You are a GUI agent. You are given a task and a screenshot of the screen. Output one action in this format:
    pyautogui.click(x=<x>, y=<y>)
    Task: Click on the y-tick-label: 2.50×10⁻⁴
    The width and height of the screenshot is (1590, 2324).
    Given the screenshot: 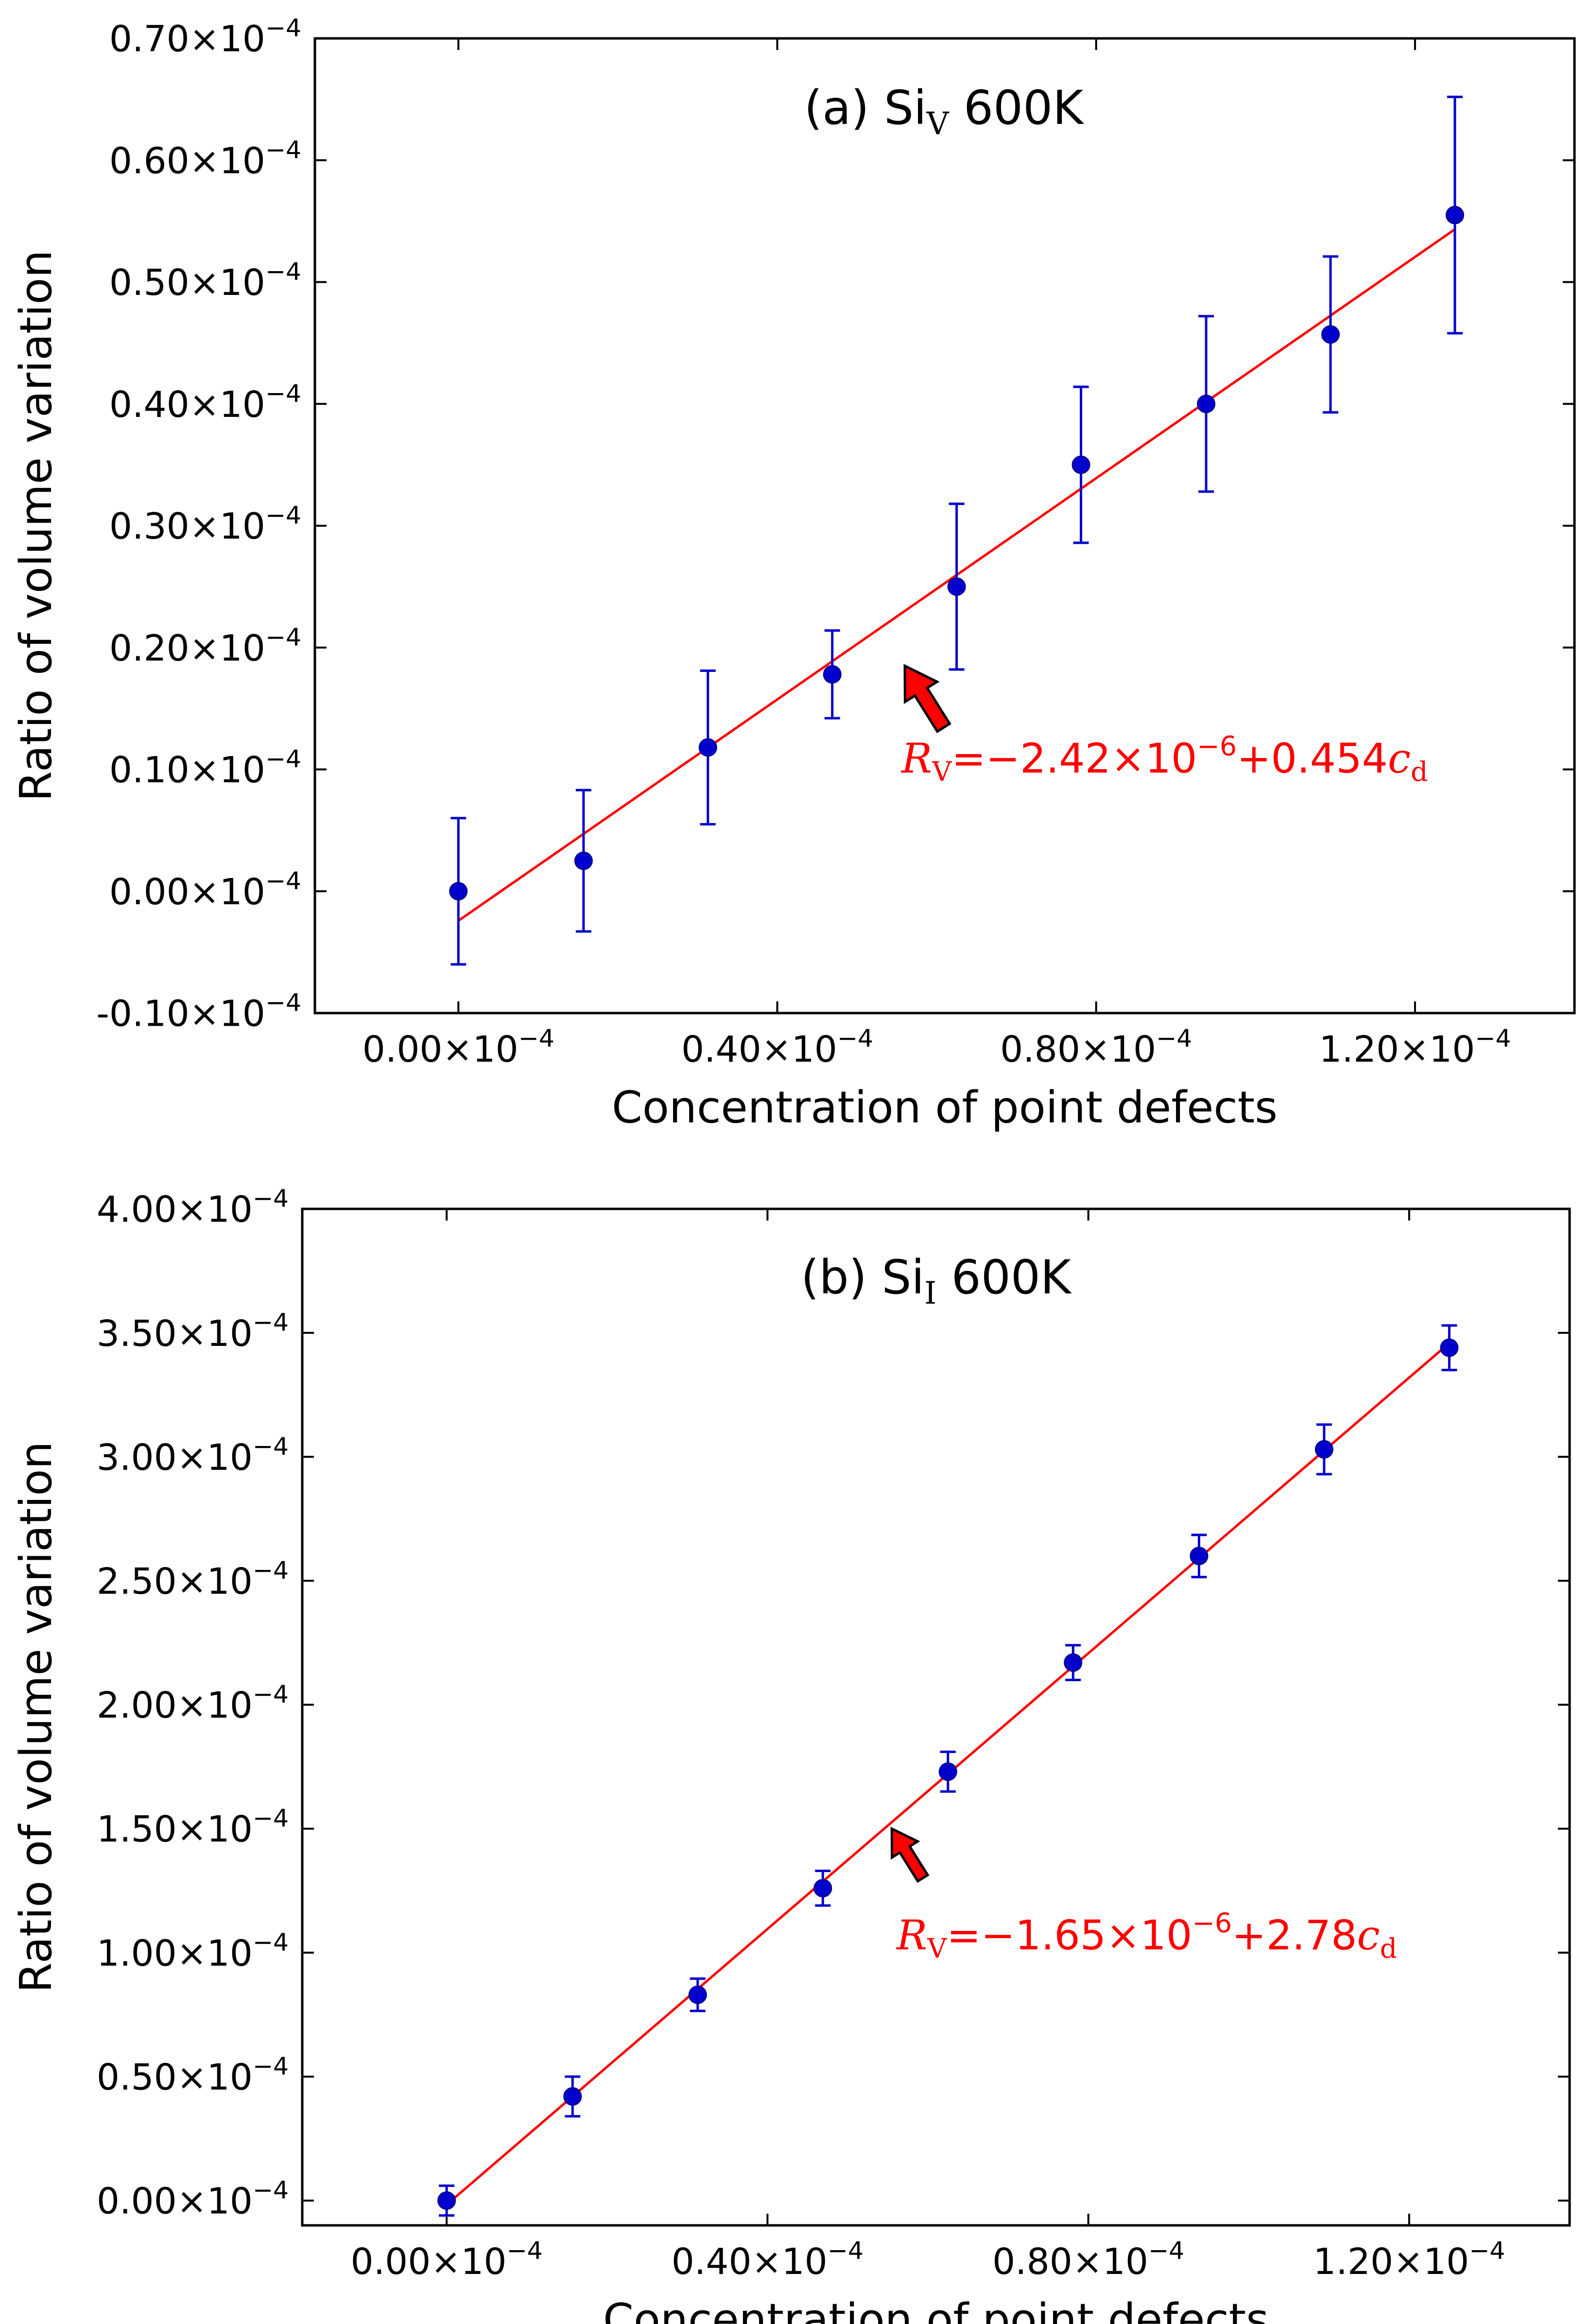 What is the action you would take?
    pyautogui.click(x=193, y=1579)
    